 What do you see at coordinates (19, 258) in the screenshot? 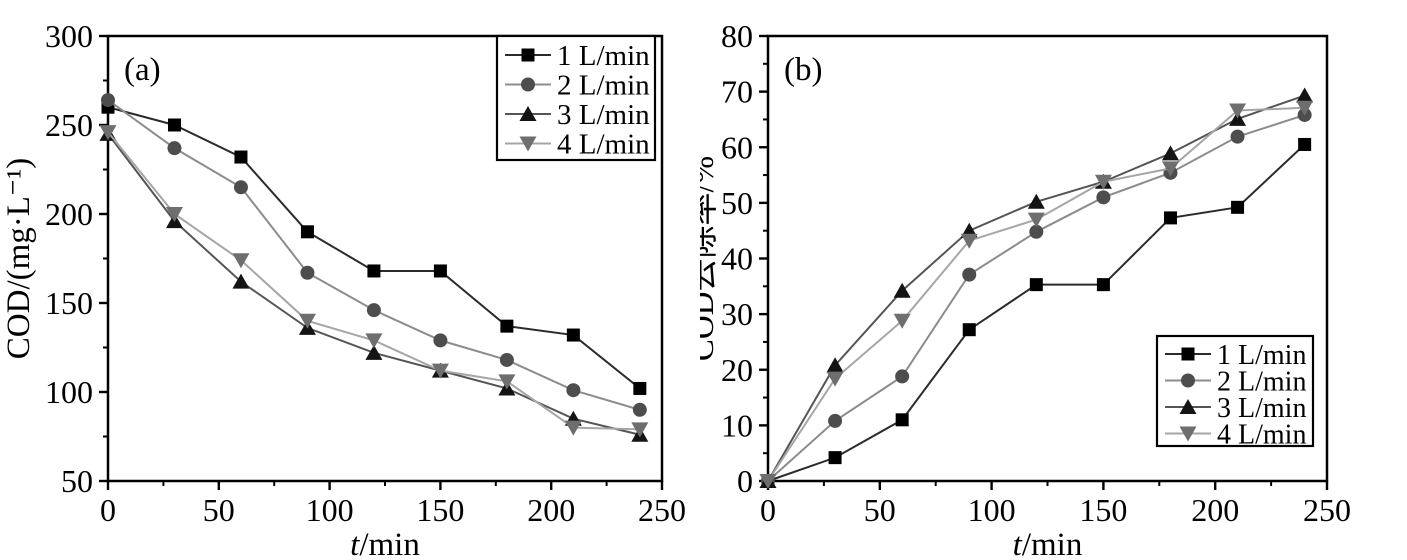
I see `y-axis-label: COD/(mg·L⁻¹)` at bounding box center [19, 258].